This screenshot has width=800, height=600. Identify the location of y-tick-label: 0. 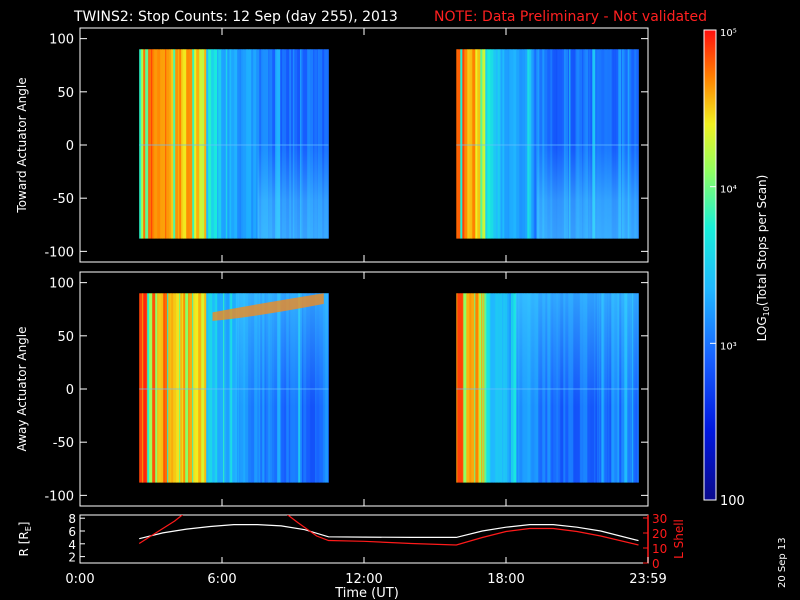
(70, 390).